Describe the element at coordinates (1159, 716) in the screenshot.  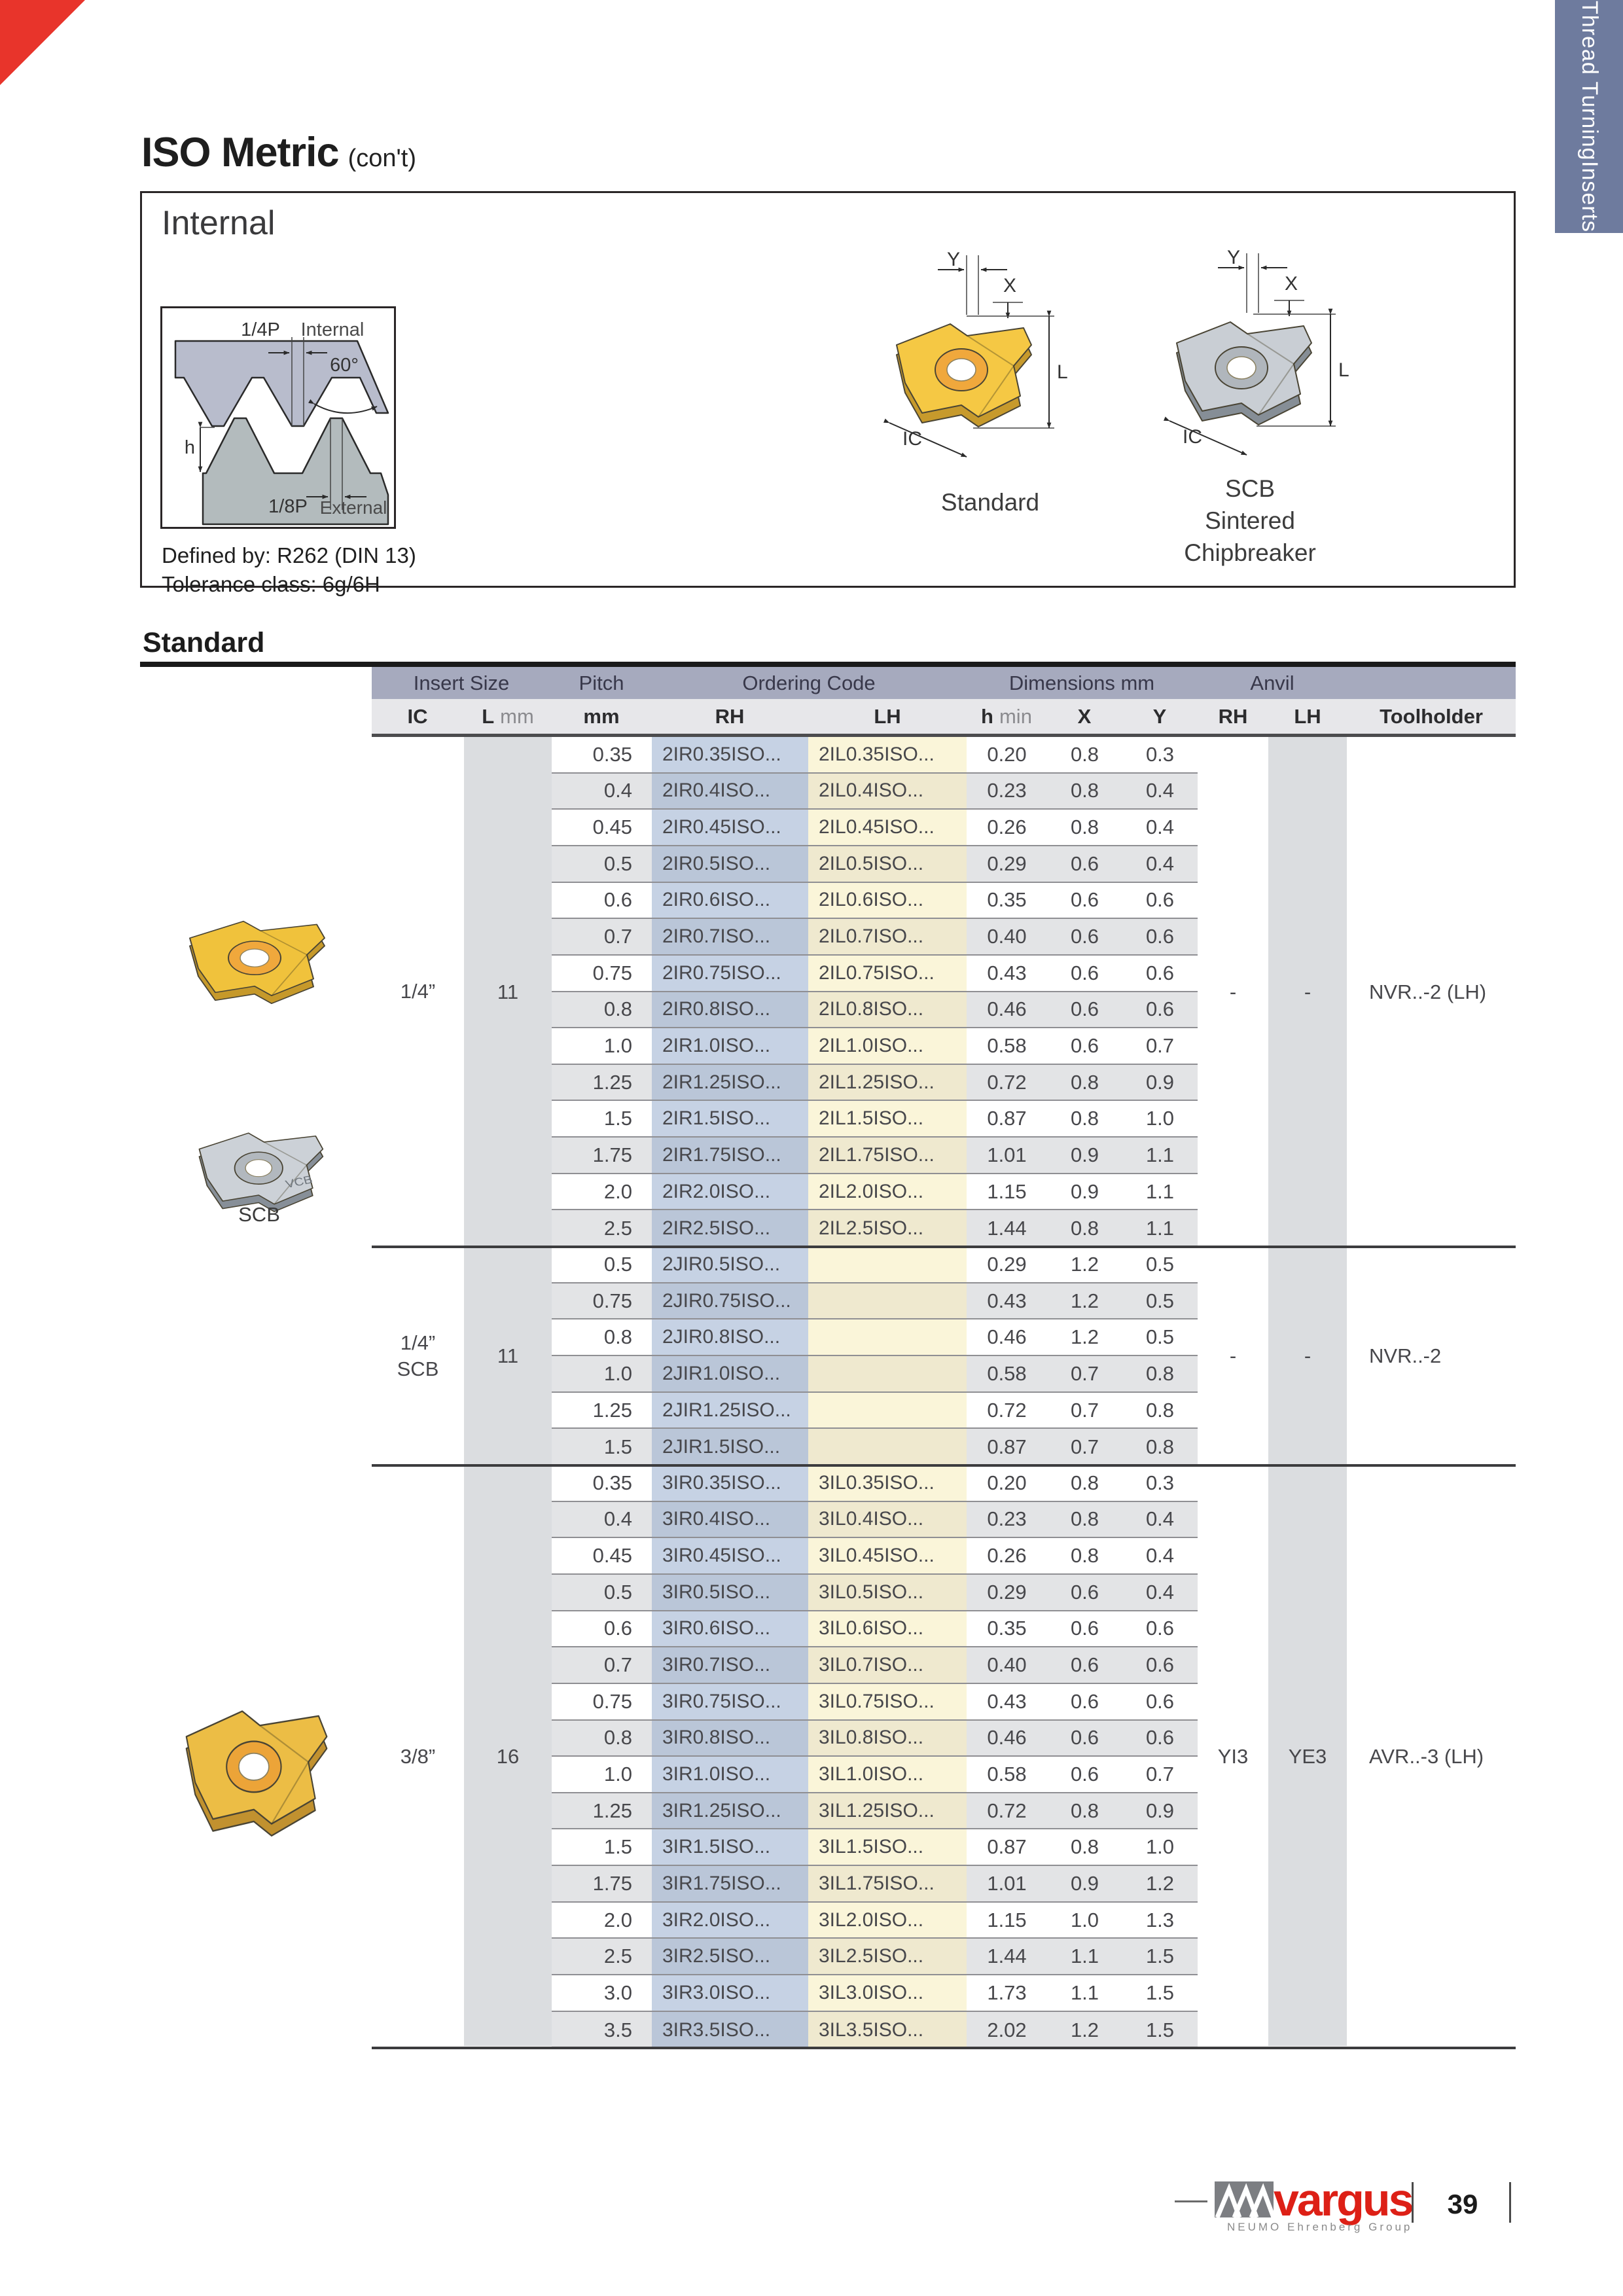
I see `col-y: Y` at that location.